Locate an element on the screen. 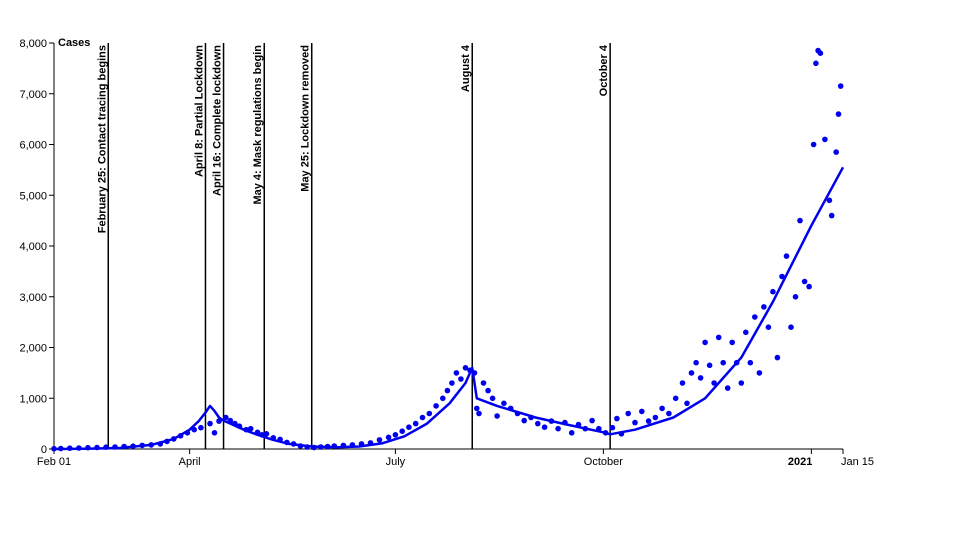  event-label: May 4: Mask regulations begin is located at coordinates (258, 125).